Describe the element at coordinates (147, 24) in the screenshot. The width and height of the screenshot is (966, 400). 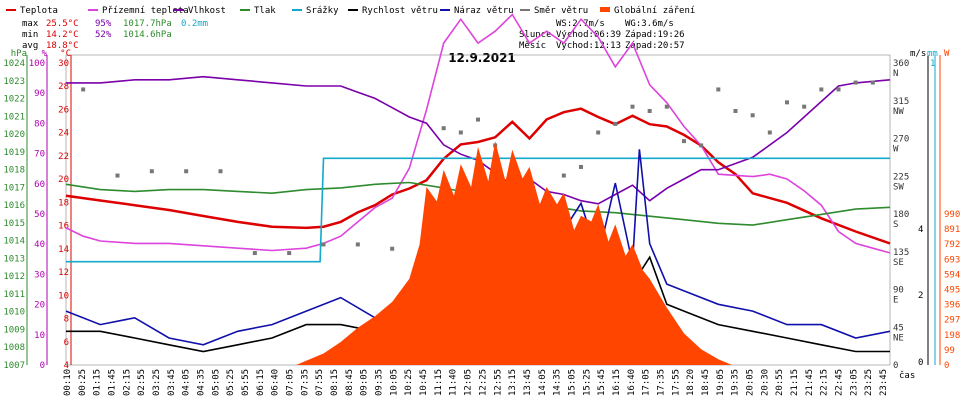
I see `stat-max-press: 1017.7hPa` at that location.